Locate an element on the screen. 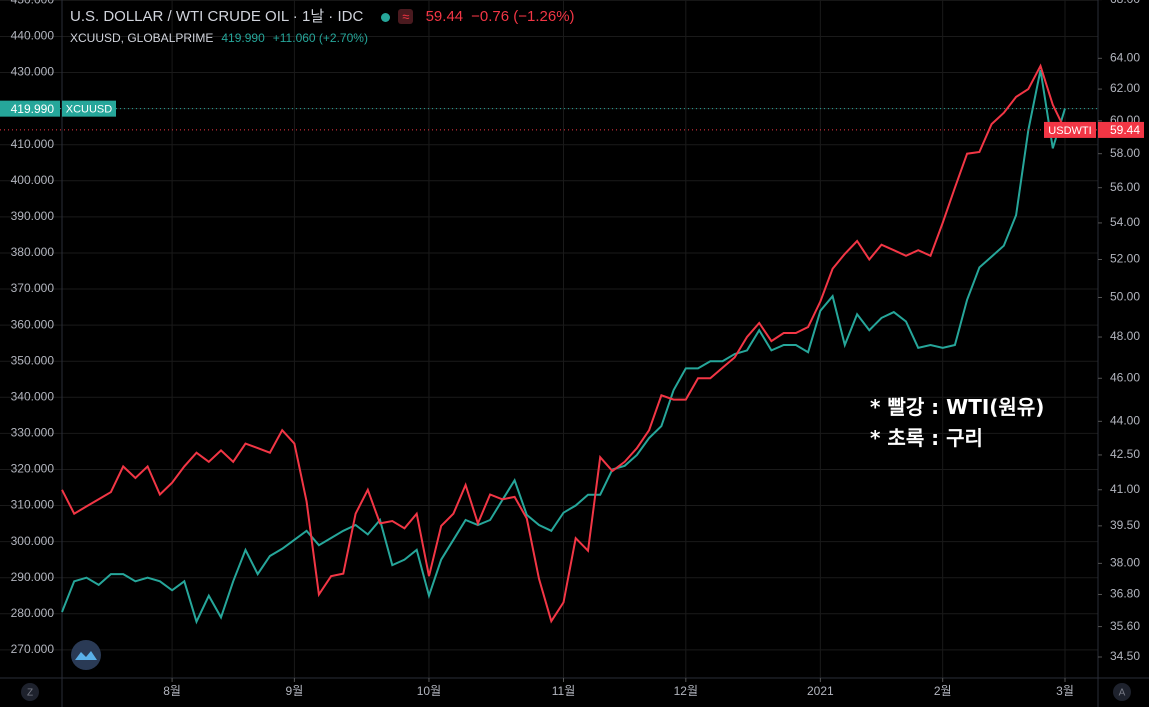 This screenshot has width=1149, height=707. y-tick-label: 300.000 is located at coordinates (33, 541).